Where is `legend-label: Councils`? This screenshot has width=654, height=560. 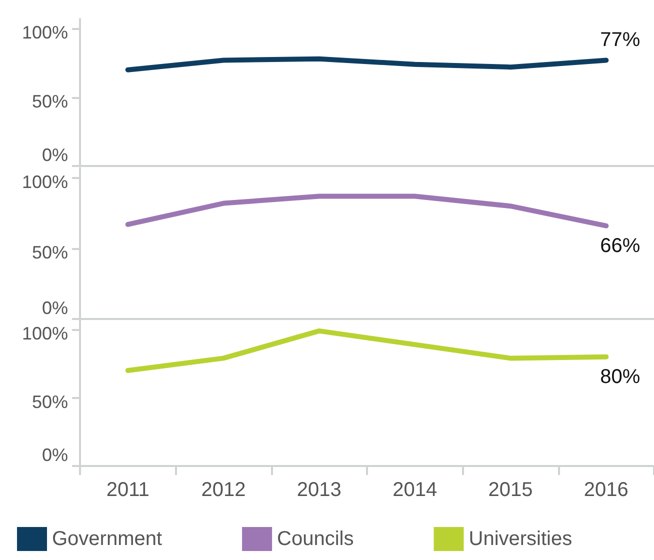 legend-label: Councils is located at coordinates (315, 539).